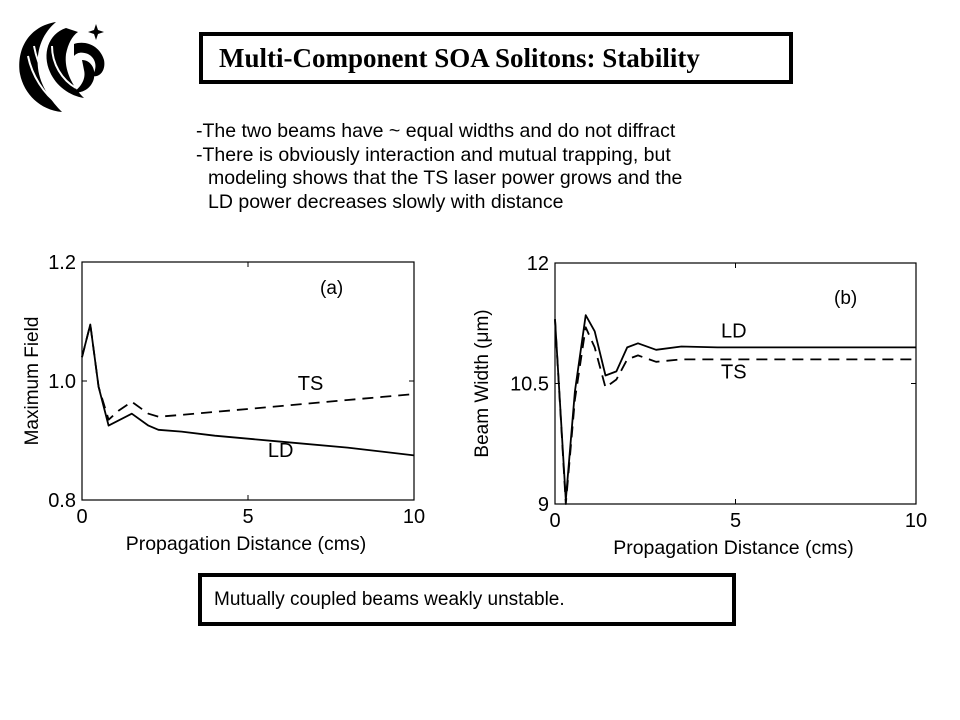  I want to click on plot-frame, so click(248, 381).